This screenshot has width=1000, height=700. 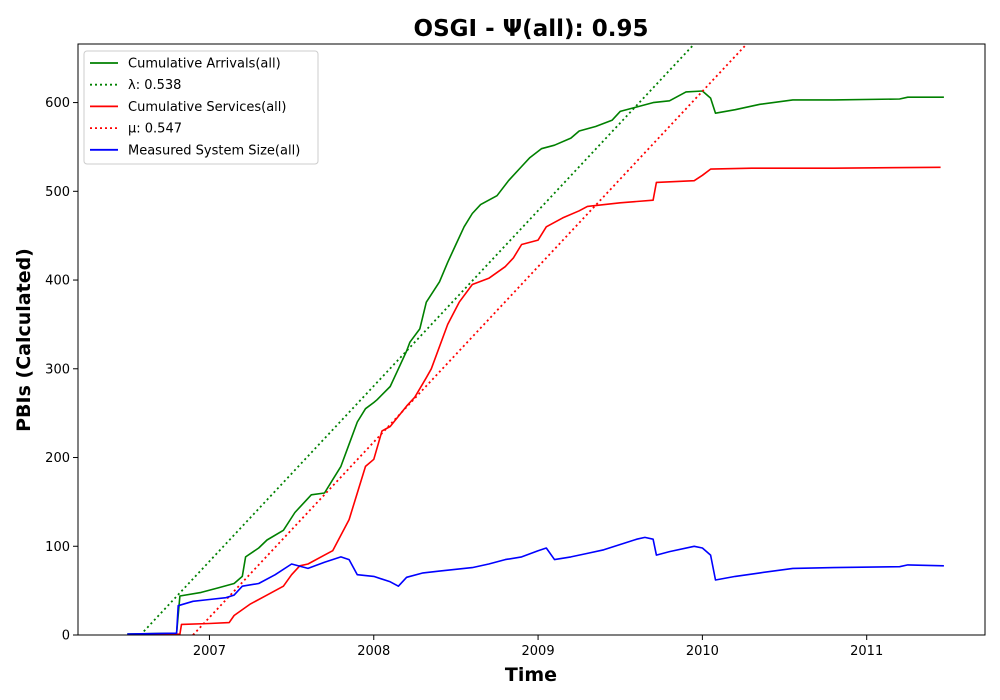 I want to click on y-tick-label: 100, so click(x=57, y=547).